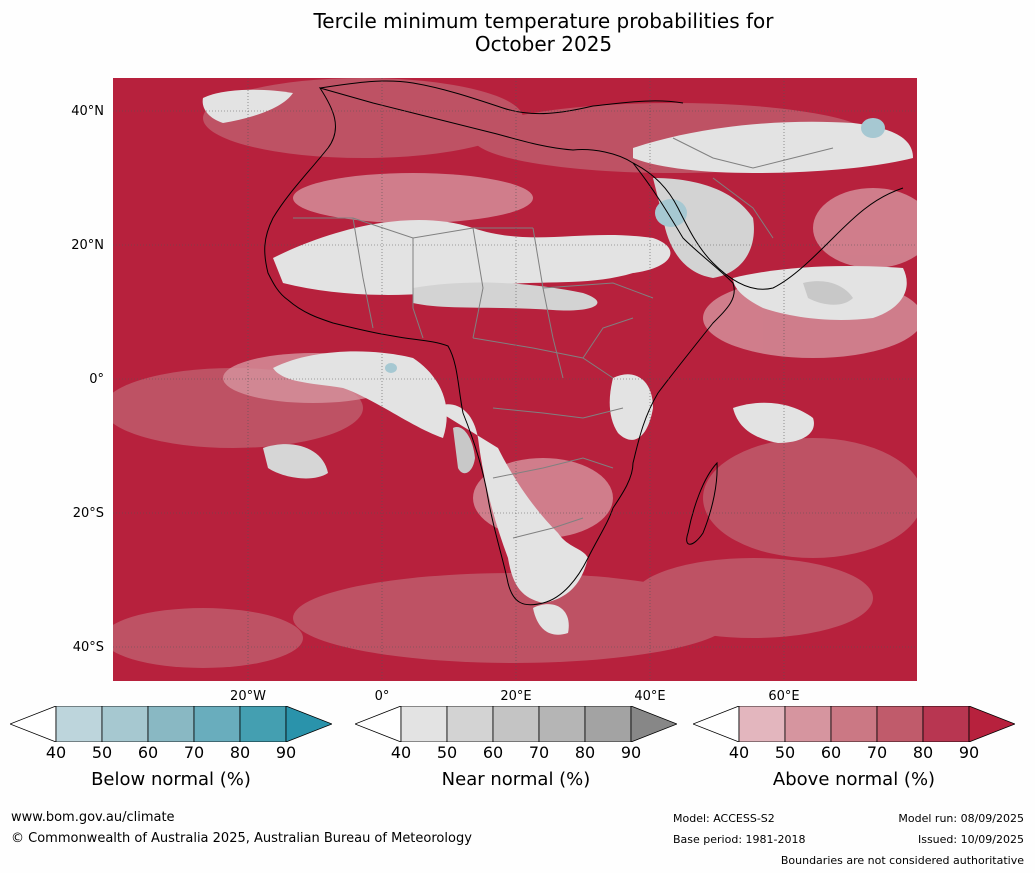  What do you see at coordinates (516, 724) in the screenshot?
I see `near-normal-colorbar` at bounding box center [516, 724].